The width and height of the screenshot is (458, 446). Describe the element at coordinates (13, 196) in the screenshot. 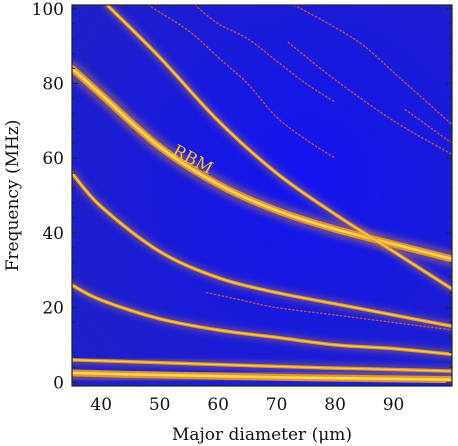

I see `y-axis-label: Frequency (MHz)` at that location.